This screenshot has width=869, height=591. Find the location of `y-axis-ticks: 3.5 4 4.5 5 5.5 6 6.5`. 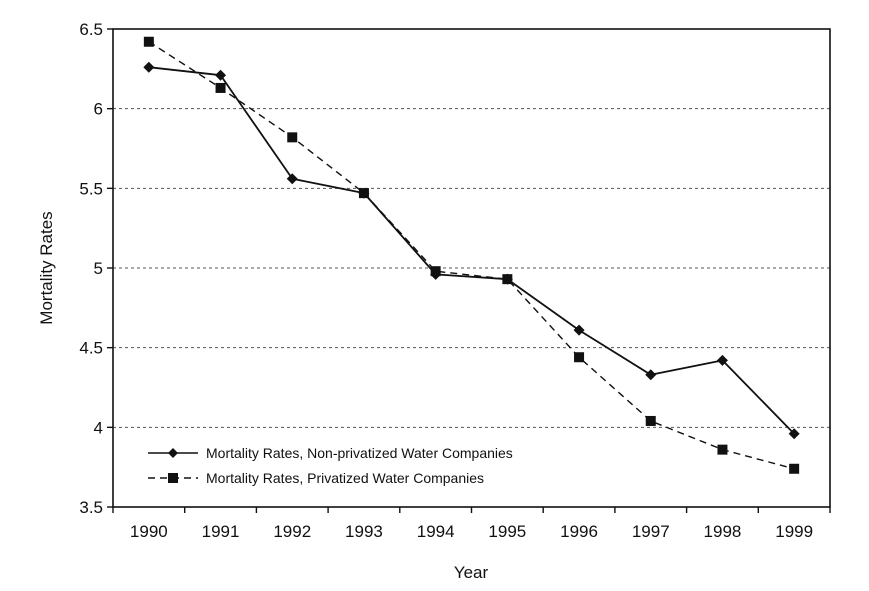

y-axis-ticks: 3.5 4 4.5 5 5.5 6 6.5 is located at coordinates (96, 268).